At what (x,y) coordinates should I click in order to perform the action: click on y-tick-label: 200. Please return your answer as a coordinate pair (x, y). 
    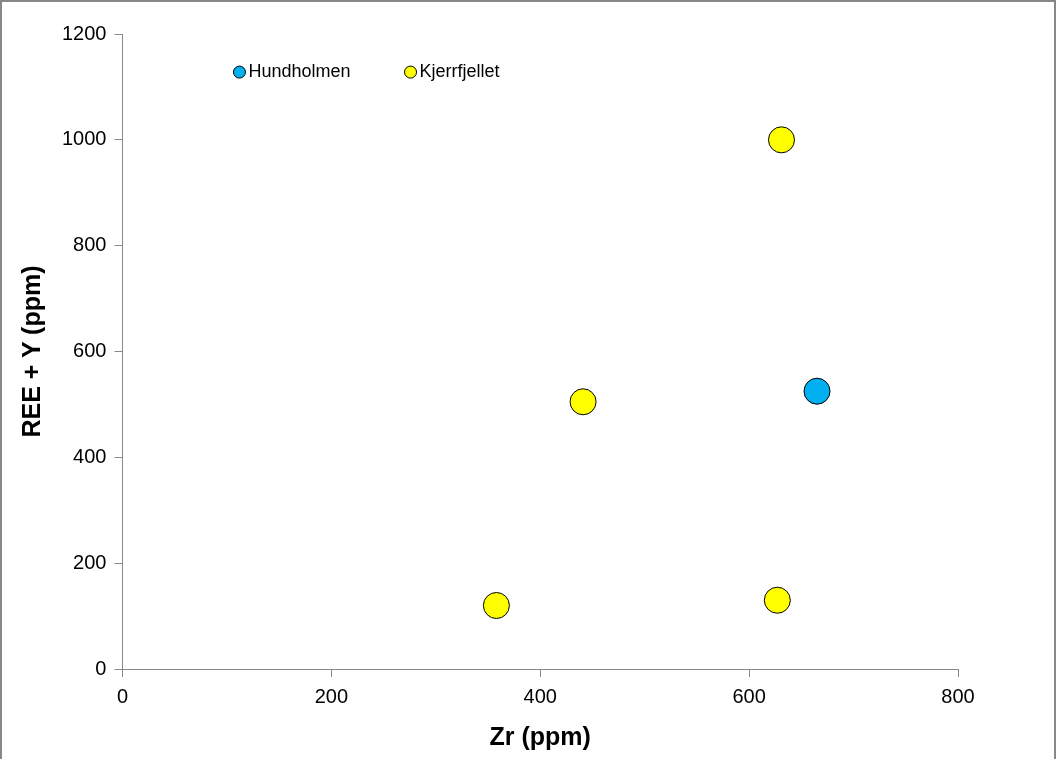
    Looking at the image, I should click on (90, 561).